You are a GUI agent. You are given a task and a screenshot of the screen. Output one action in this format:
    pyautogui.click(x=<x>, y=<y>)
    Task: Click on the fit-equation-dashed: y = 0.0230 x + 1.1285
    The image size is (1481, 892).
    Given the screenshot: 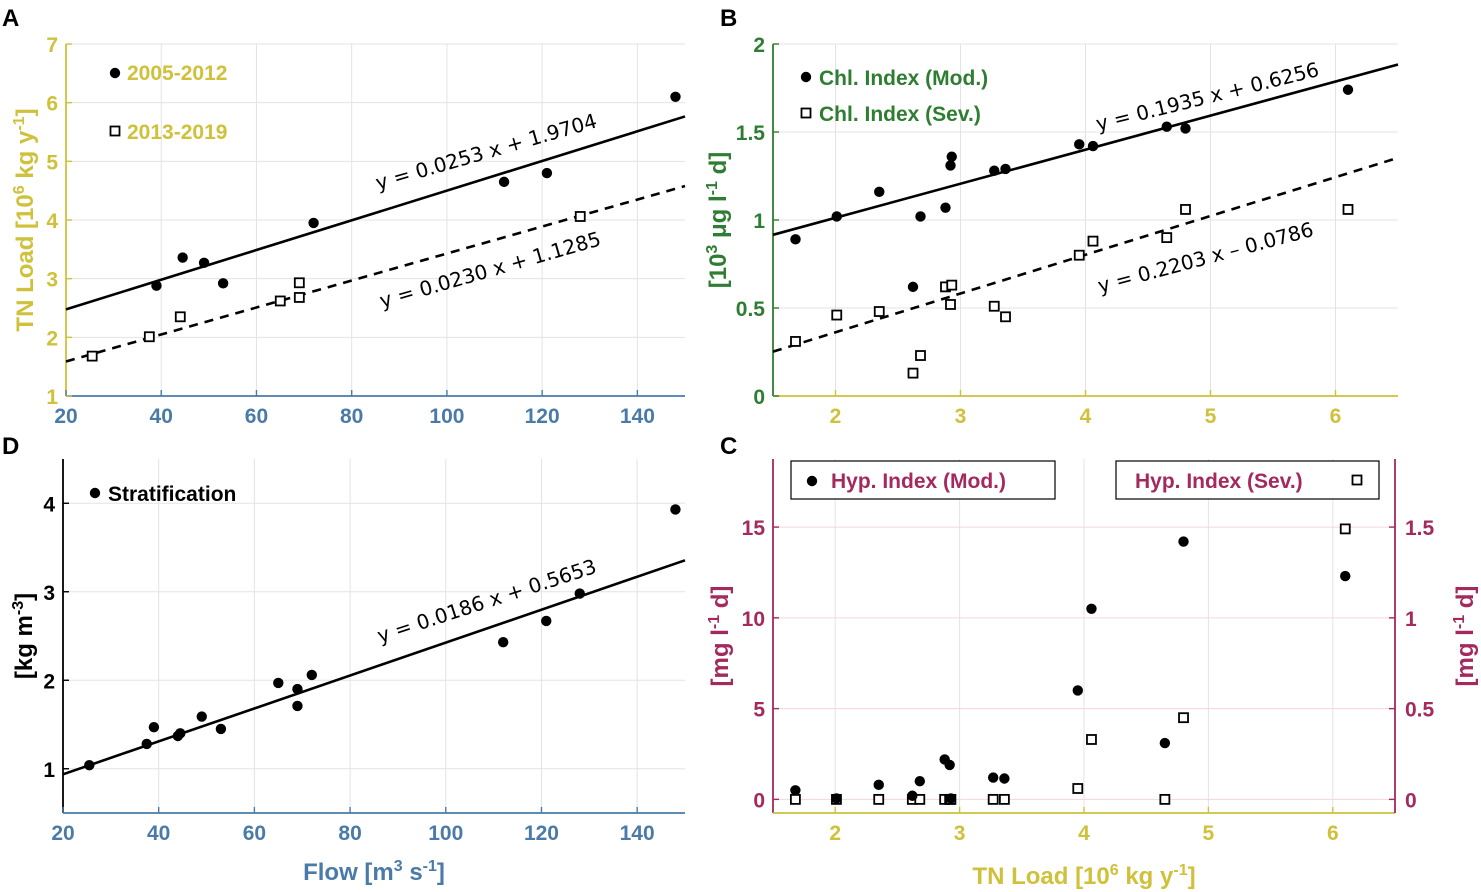 What is the action you would take?
    pyautogui.click(x=490, y=270)
    